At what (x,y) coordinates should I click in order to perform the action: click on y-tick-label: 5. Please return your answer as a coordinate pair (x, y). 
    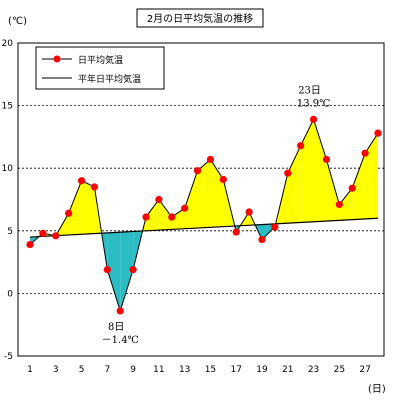
    Looking at the image, I should click on (10, 232).